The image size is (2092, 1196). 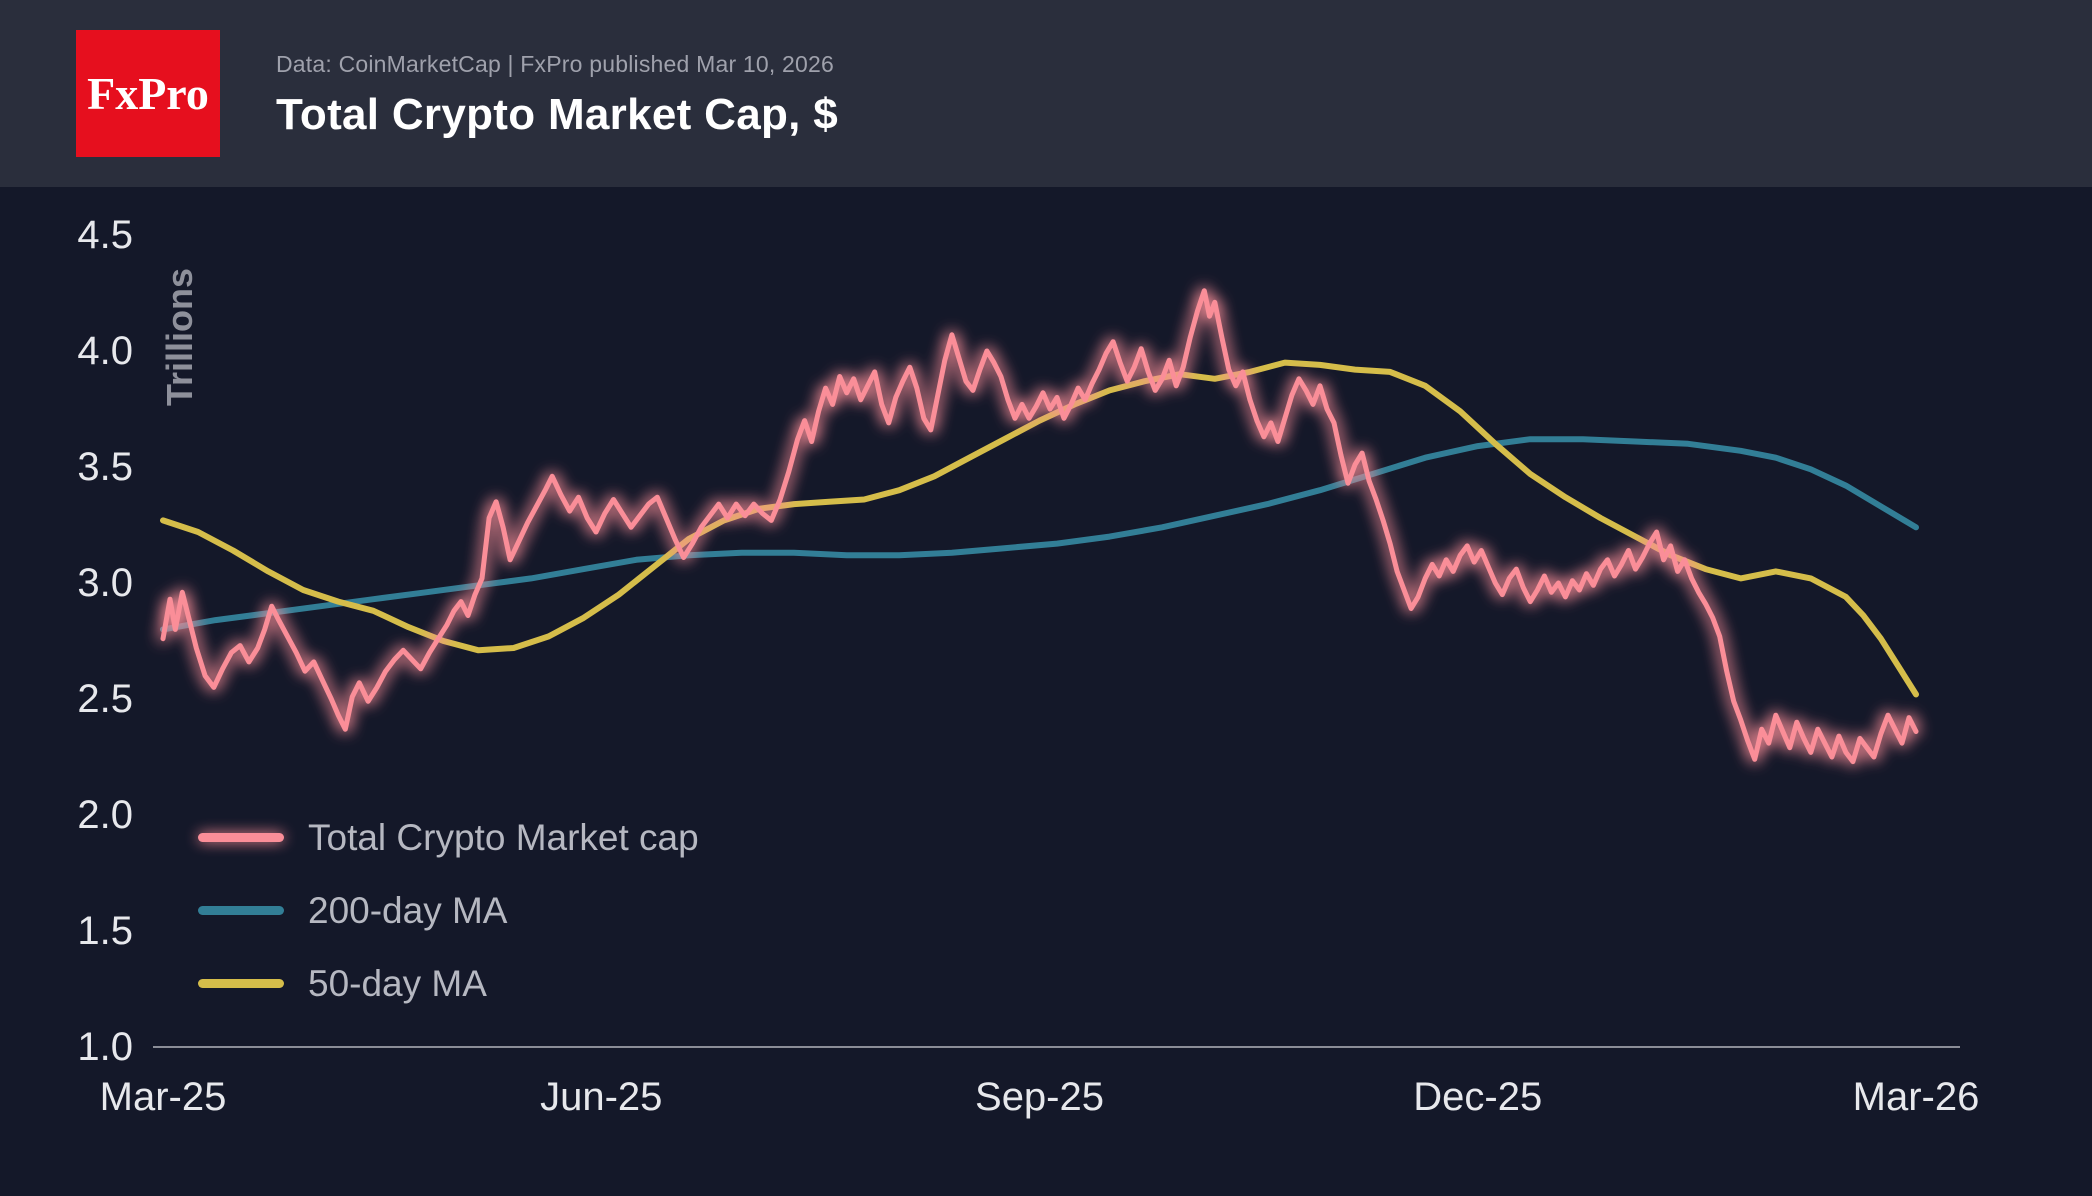 I want to click on fxpro-logo-text: FxPro, so click(x=148, y=93).